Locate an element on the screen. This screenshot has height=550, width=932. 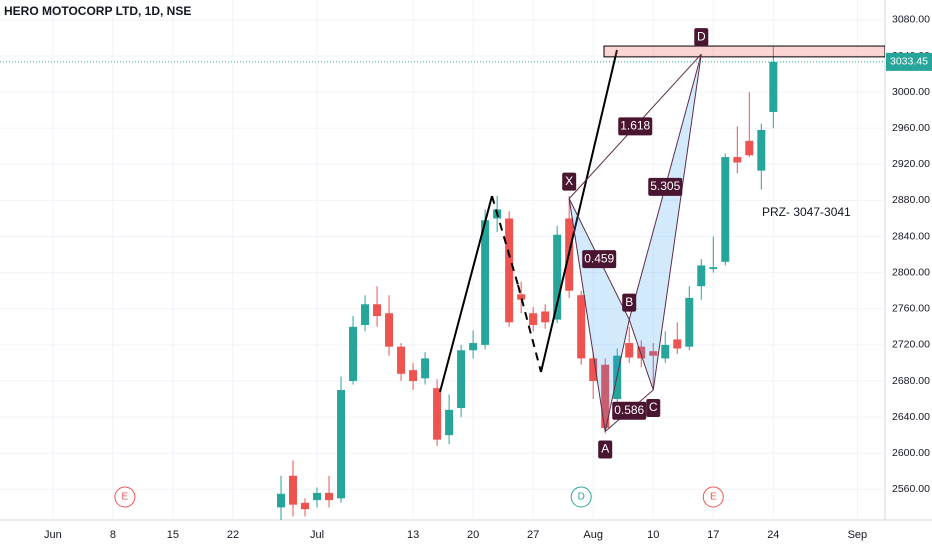
x-tick-label: 17 is located at coordinates (713, 535).